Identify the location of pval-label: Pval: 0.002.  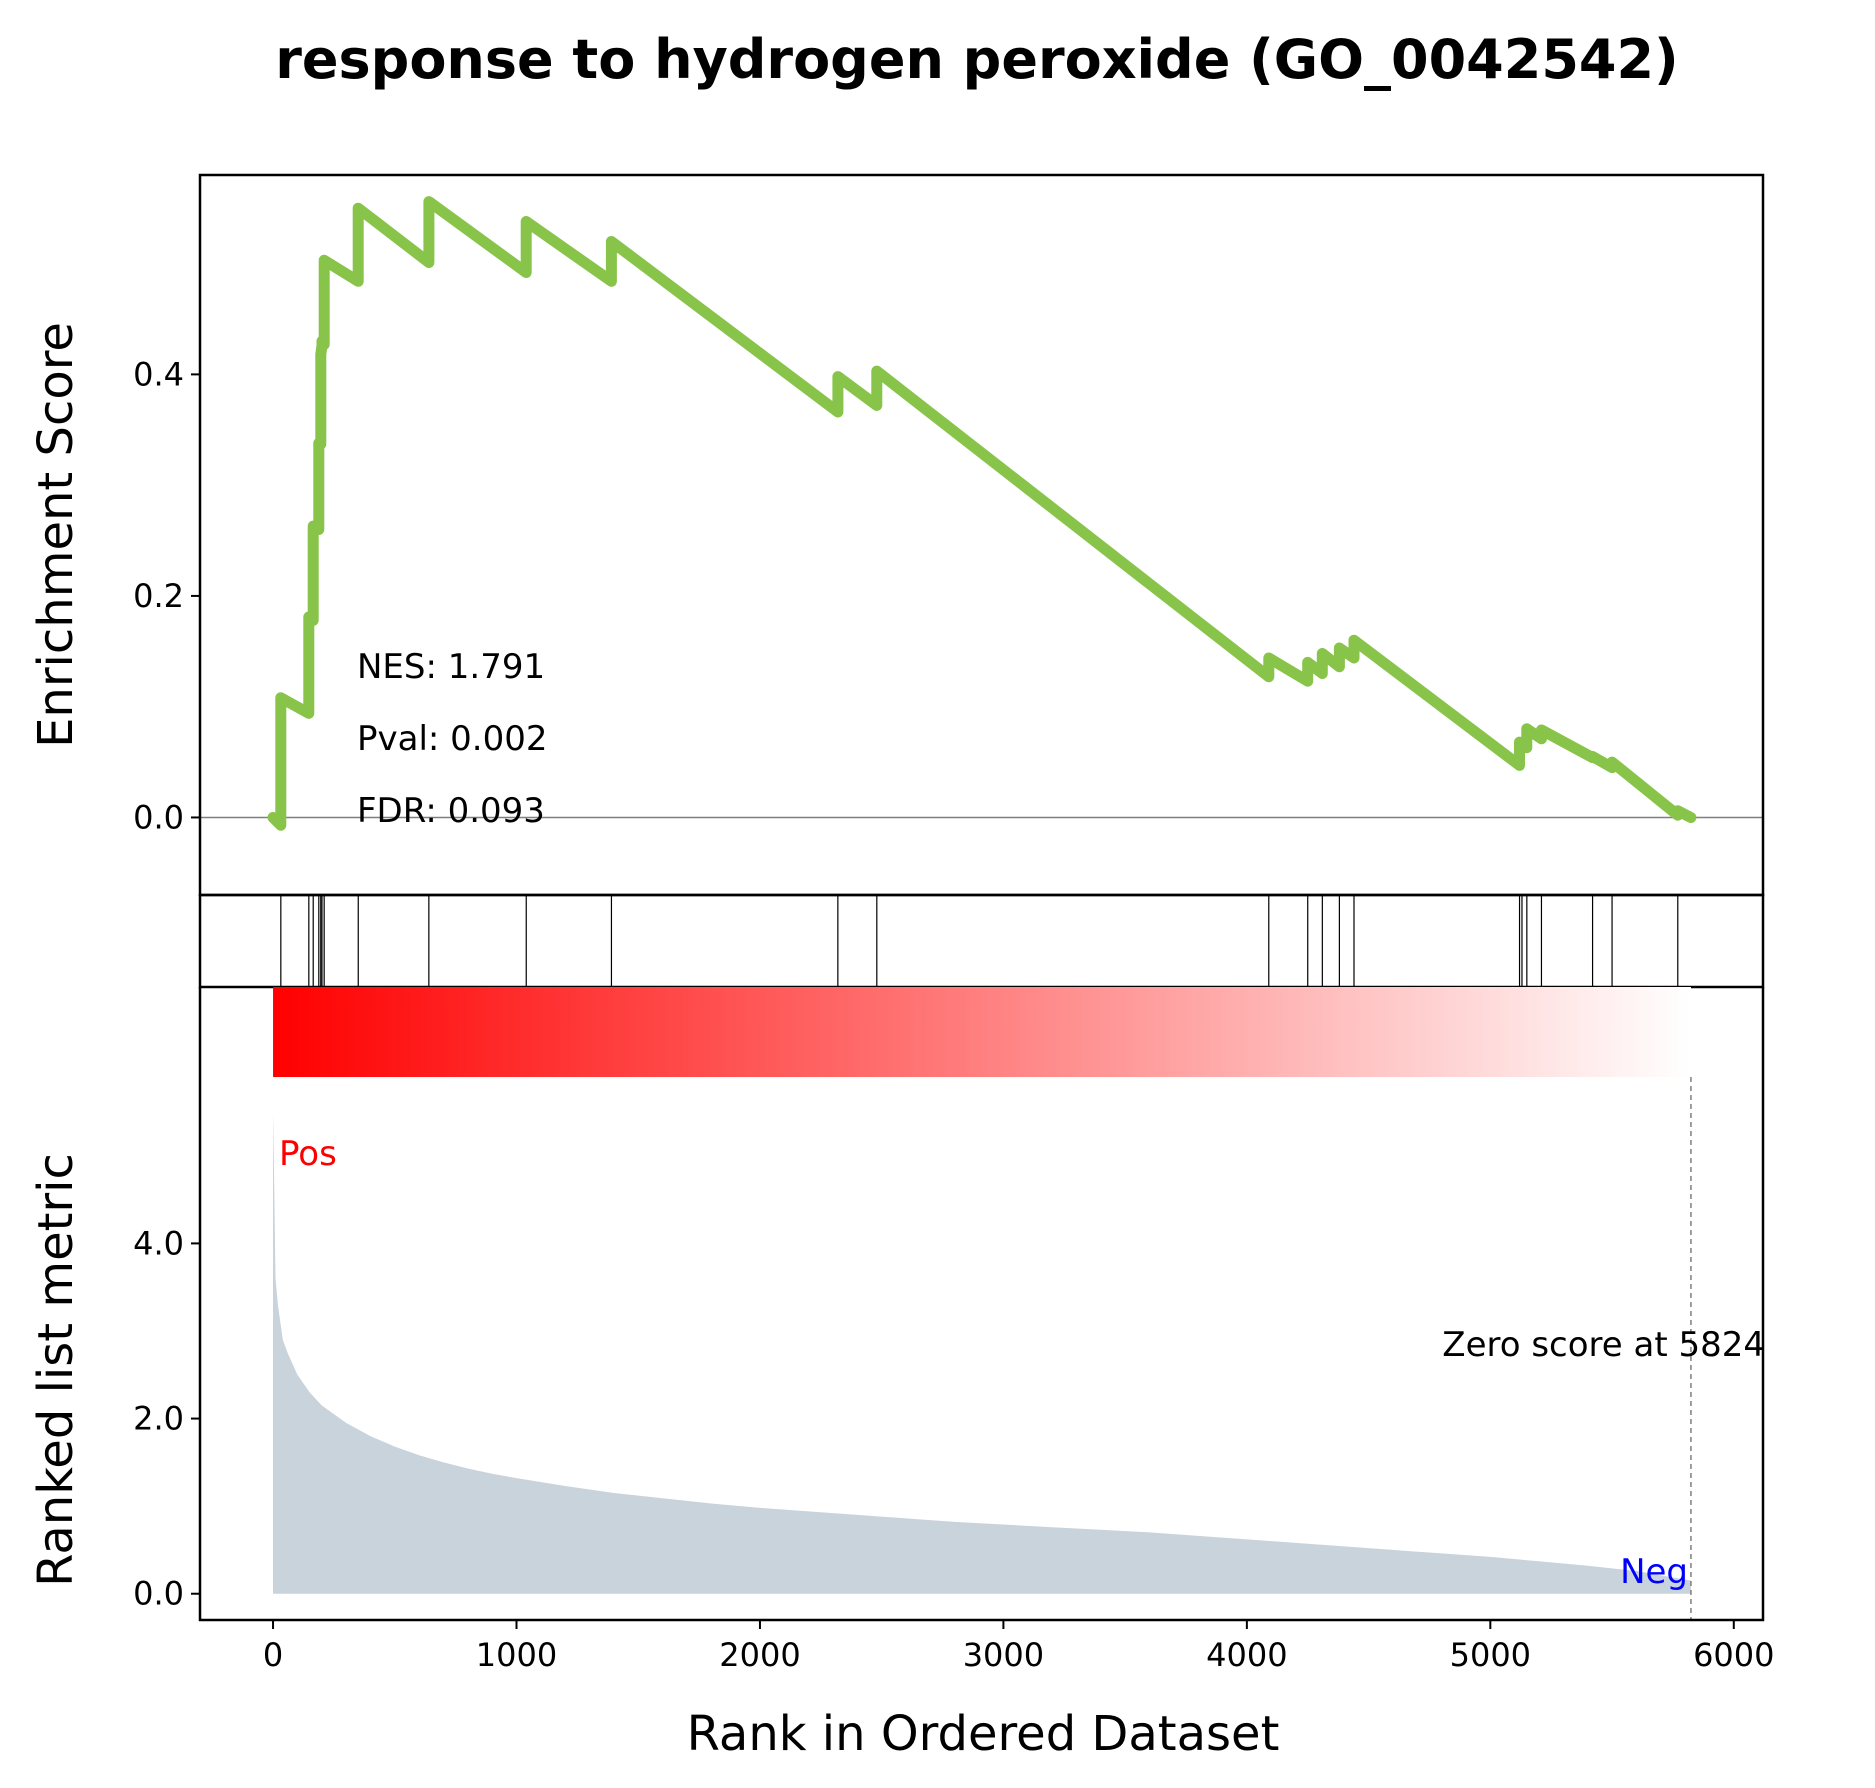
(452, 739).